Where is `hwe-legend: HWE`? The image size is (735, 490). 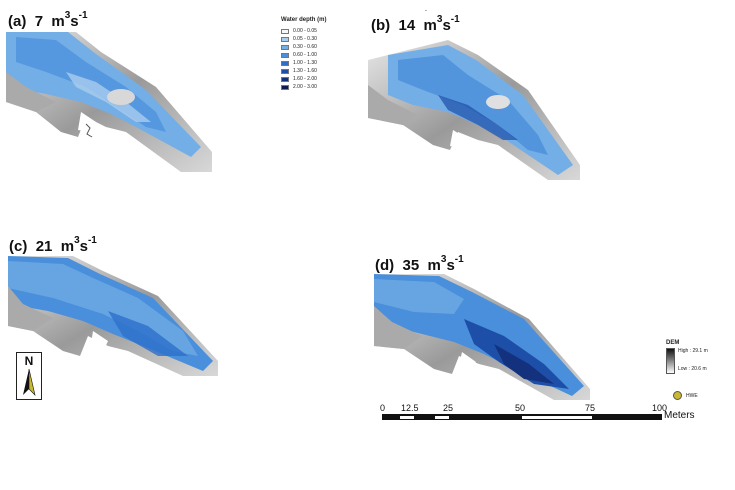
hwe-legend: HWE is located at coordinates (685, 395).